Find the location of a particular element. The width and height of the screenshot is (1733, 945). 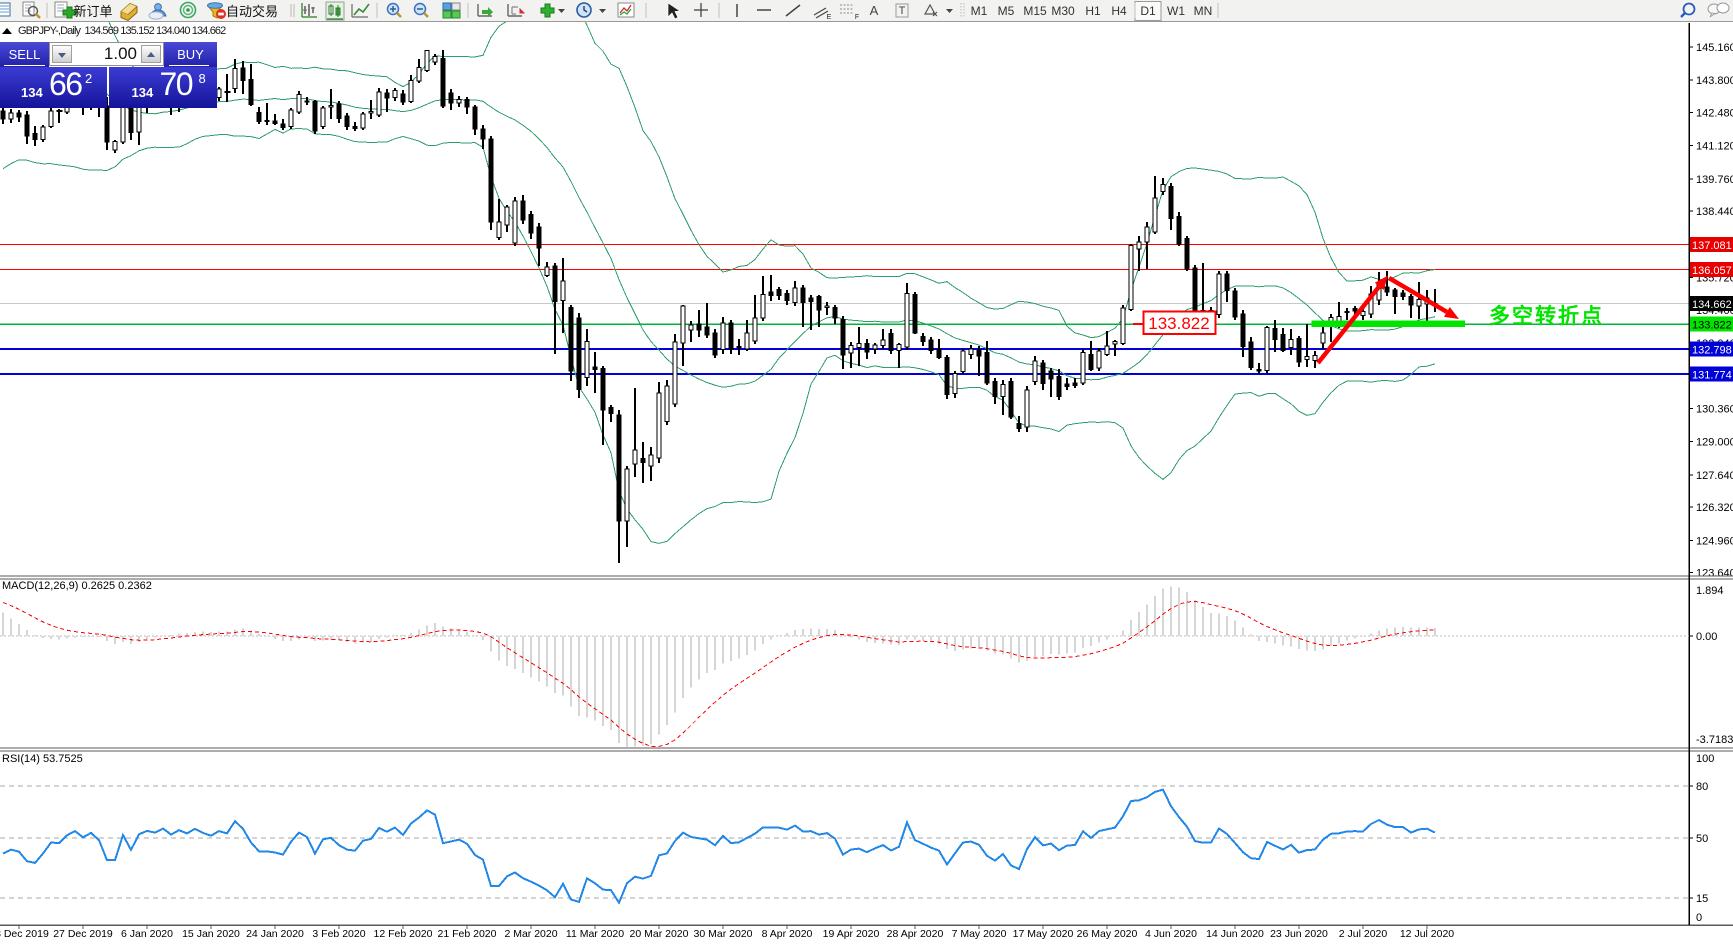

svg-text: -3.7183 is located at coordinates (1714, 740).